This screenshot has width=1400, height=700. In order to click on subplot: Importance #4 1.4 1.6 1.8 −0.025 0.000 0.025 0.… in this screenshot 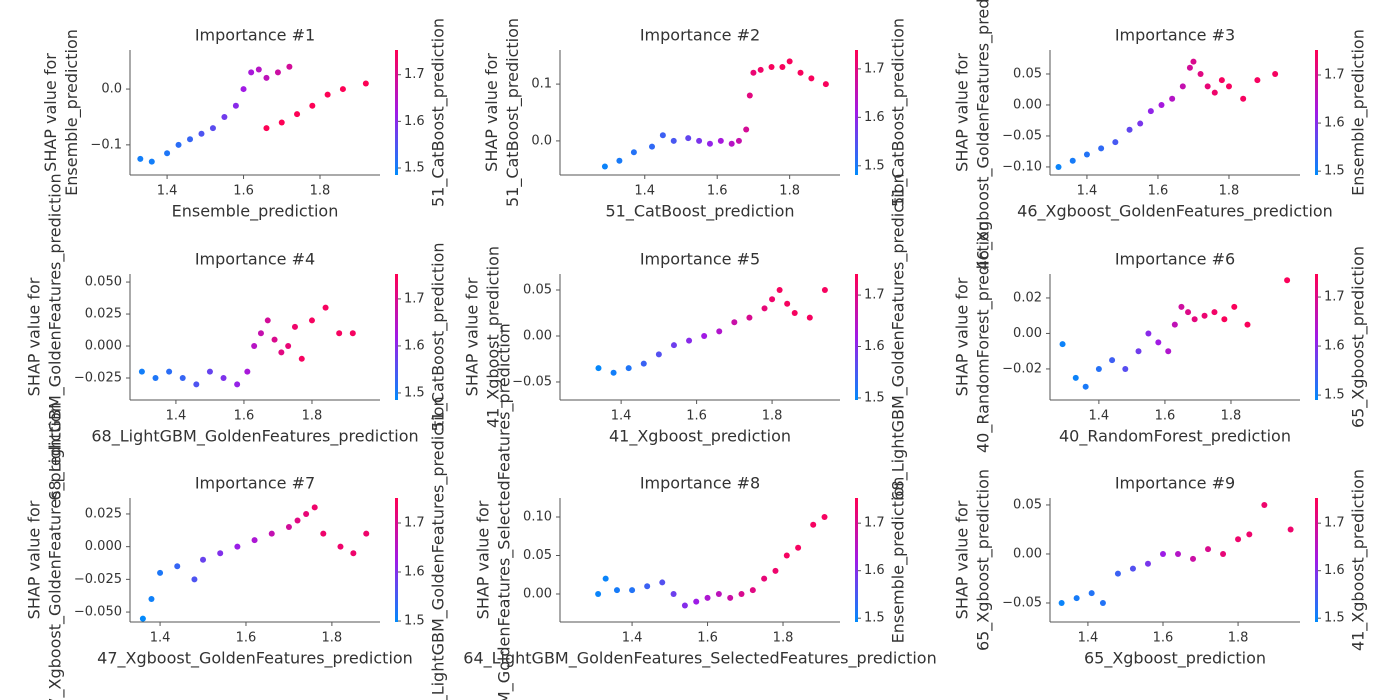, I will do `click(236, 336)`.